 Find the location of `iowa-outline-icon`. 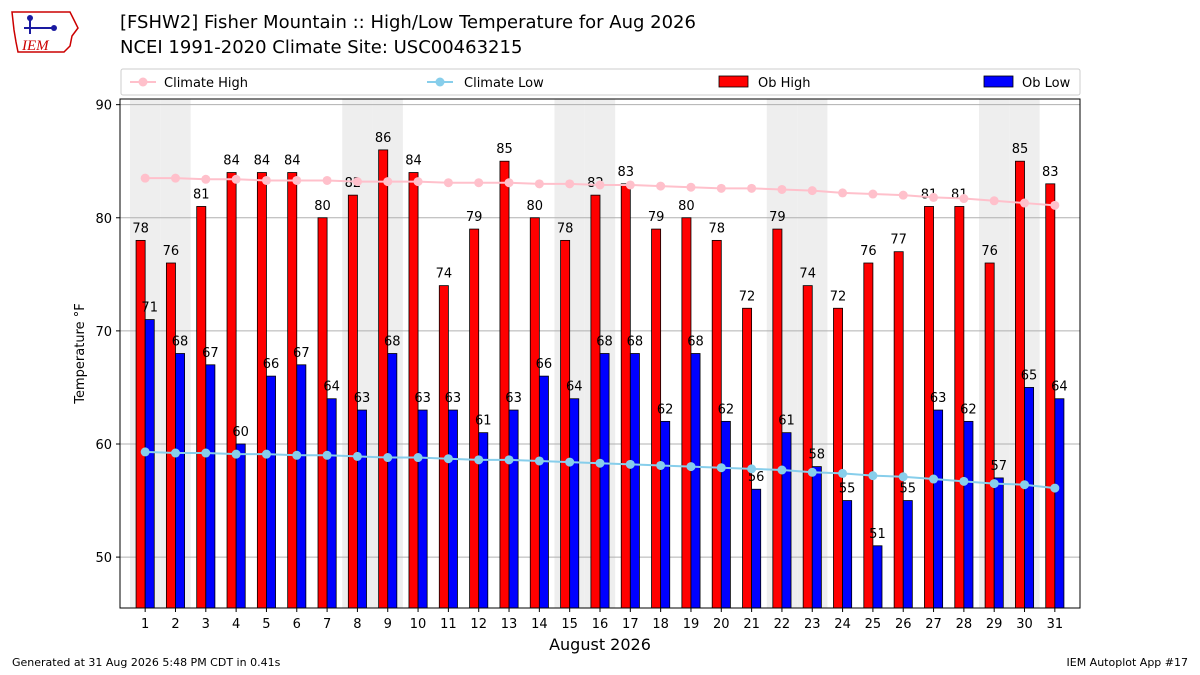

iowa-outline-icon is located at coordinates (45, 32).